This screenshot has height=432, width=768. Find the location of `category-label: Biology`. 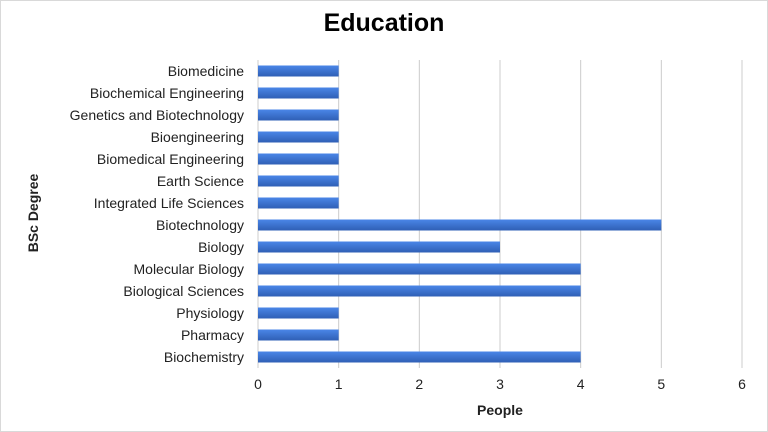

category-label: Biology is located at coordinates (221, 247).